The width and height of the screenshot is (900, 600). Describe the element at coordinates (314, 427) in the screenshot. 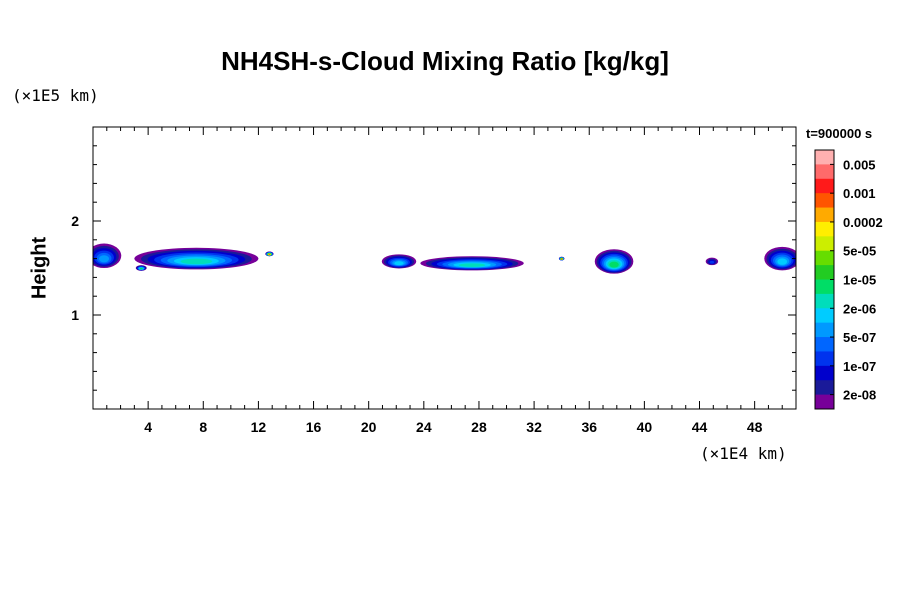

I see `x-tick-label: 16` at that location.